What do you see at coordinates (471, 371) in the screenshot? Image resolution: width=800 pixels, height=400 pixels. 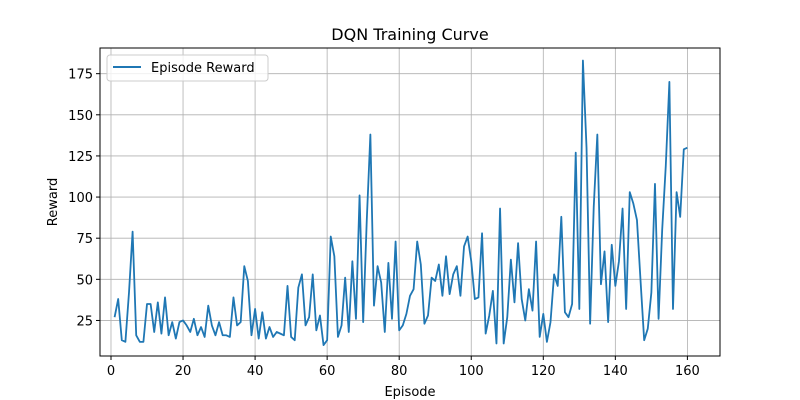 I see `x-tick-label: 100` at bounding box center [471, 371].